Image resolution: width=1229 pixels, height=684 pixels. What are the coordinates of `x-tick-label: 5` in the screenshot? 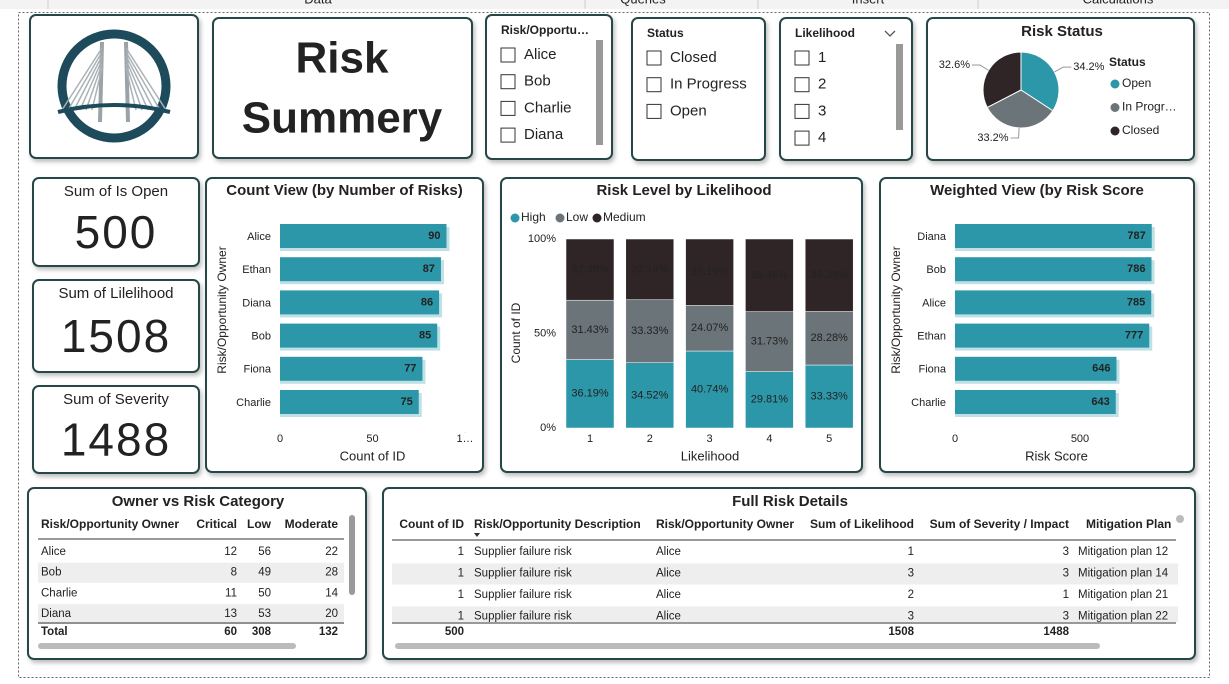 It's located at (829, 439).